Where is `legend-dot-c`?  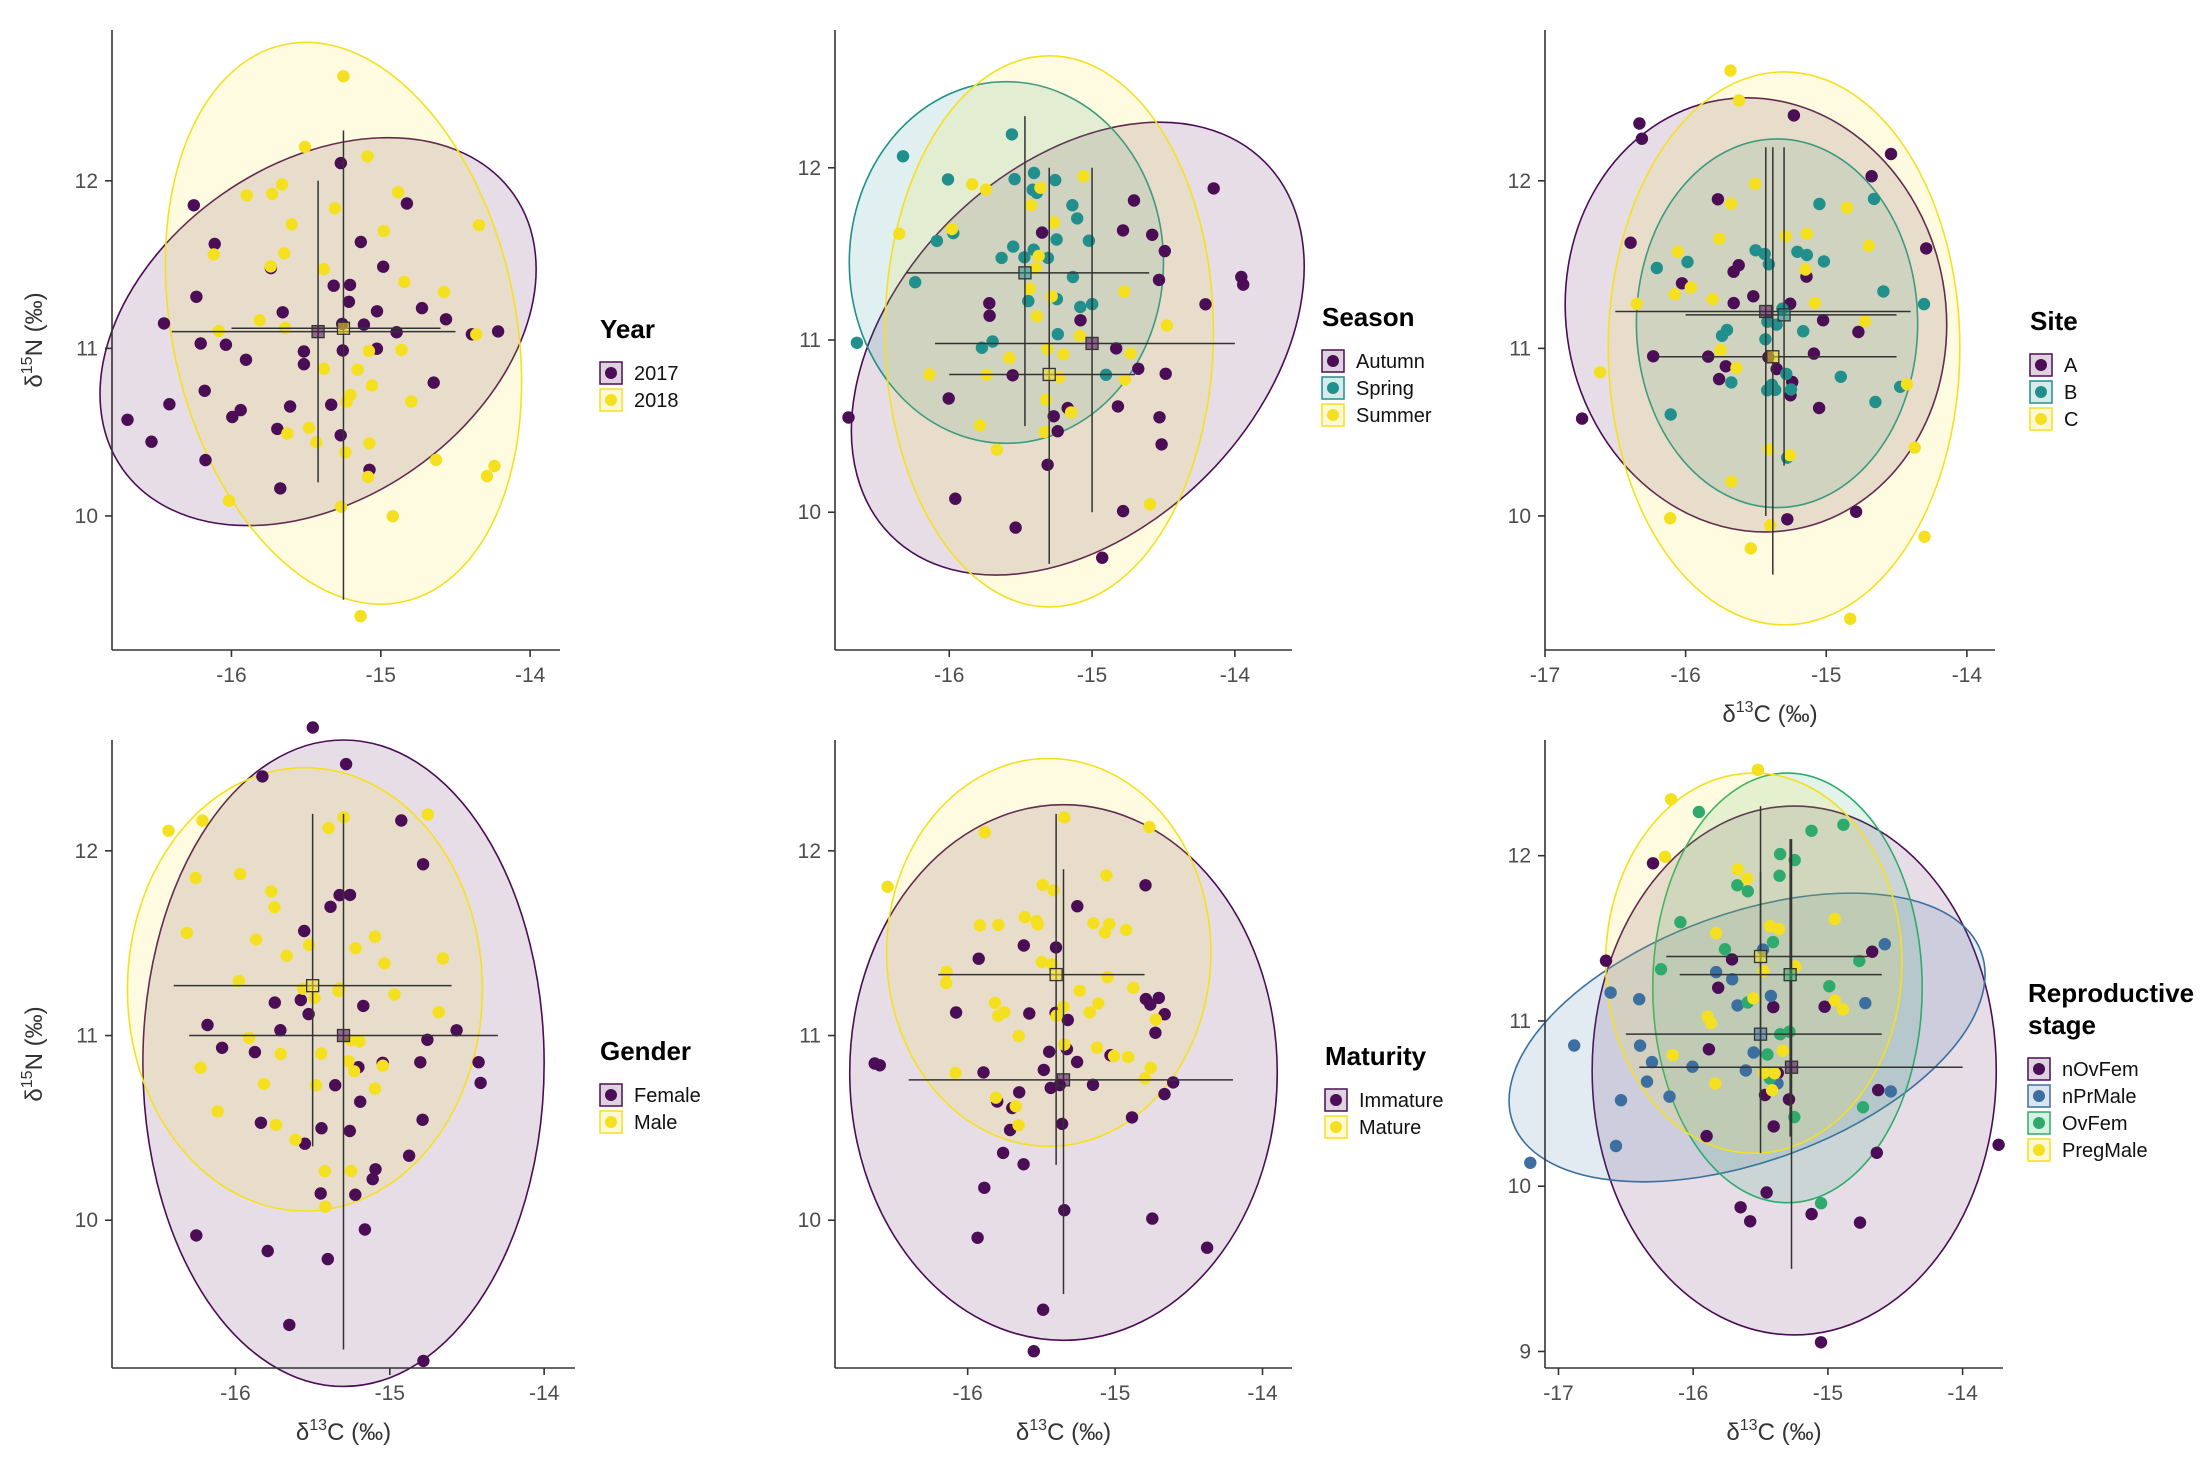
legend-dot-c is located at coordinates (2041, 419).